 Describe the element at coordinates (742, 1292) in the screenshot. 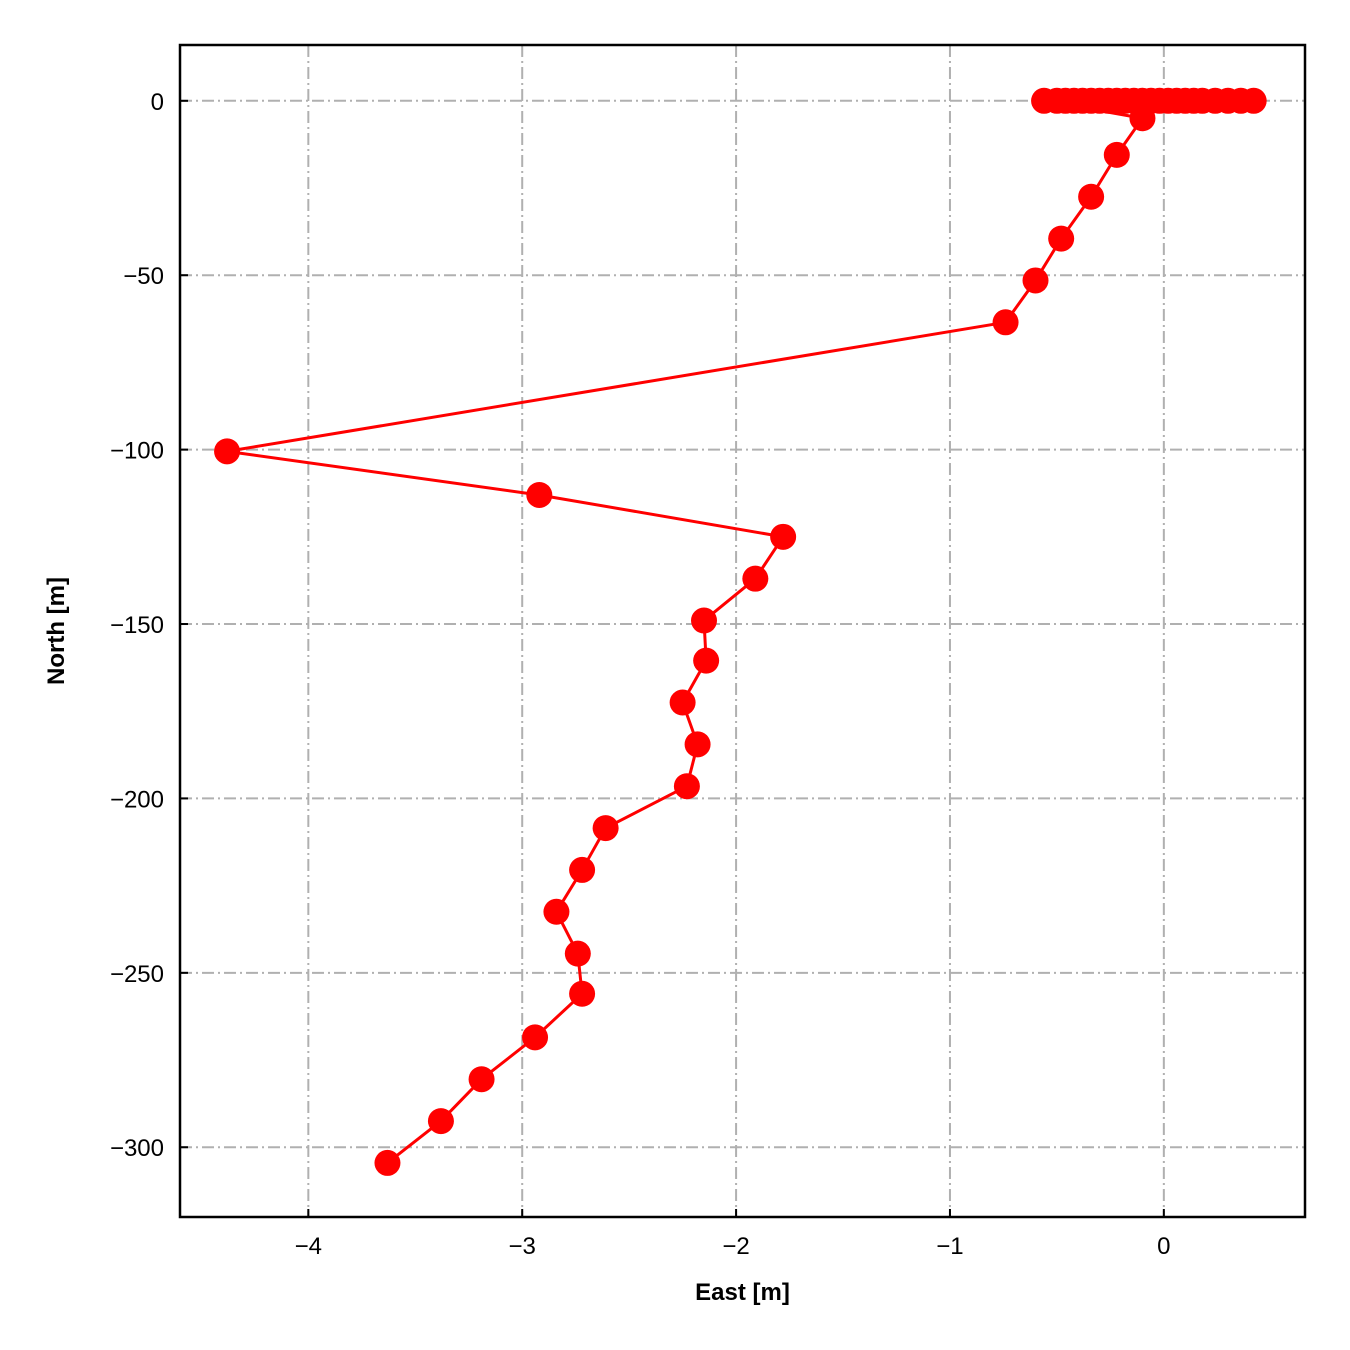

I see `x-axis-label: East [m]` at that location.